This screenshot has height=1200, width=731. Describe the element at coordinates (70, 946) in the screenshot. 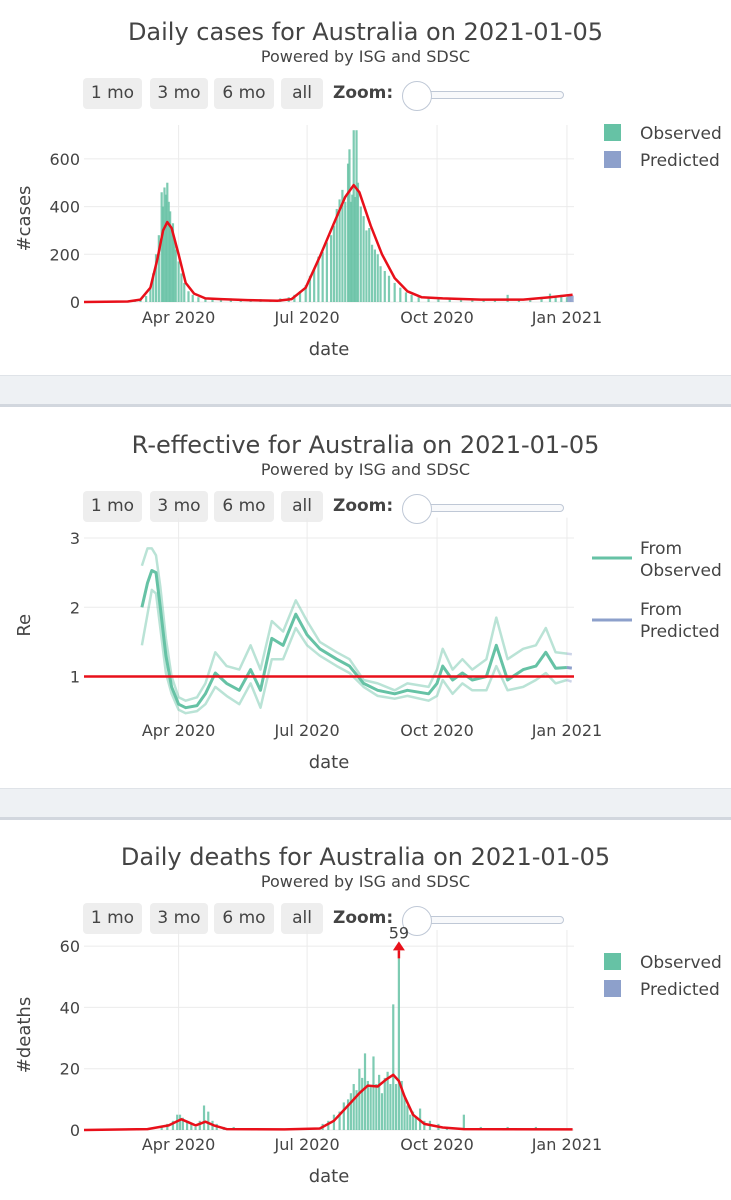

I see `y-tick-label: 60` at that location.